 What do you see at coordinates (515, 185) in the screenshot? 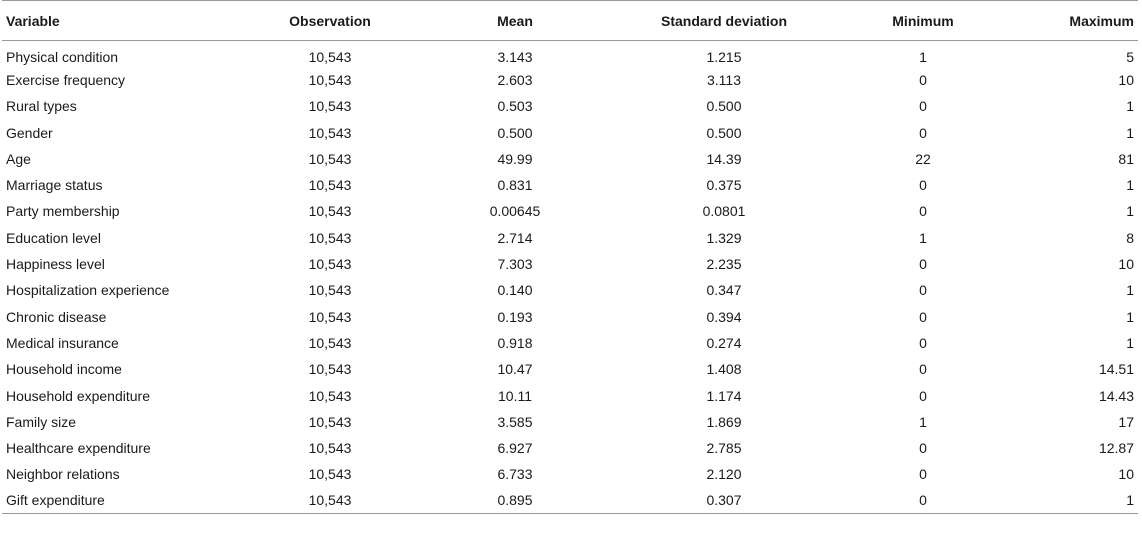
I see `cell-mean: 0.831` at bounding box center [515, 185].